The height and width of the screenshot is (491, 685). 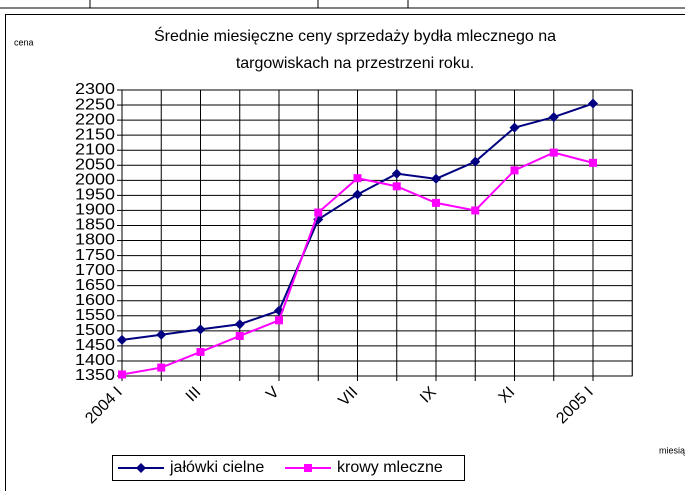 I want to click on y-tick-label: 1750, so click(x=95, y=255).